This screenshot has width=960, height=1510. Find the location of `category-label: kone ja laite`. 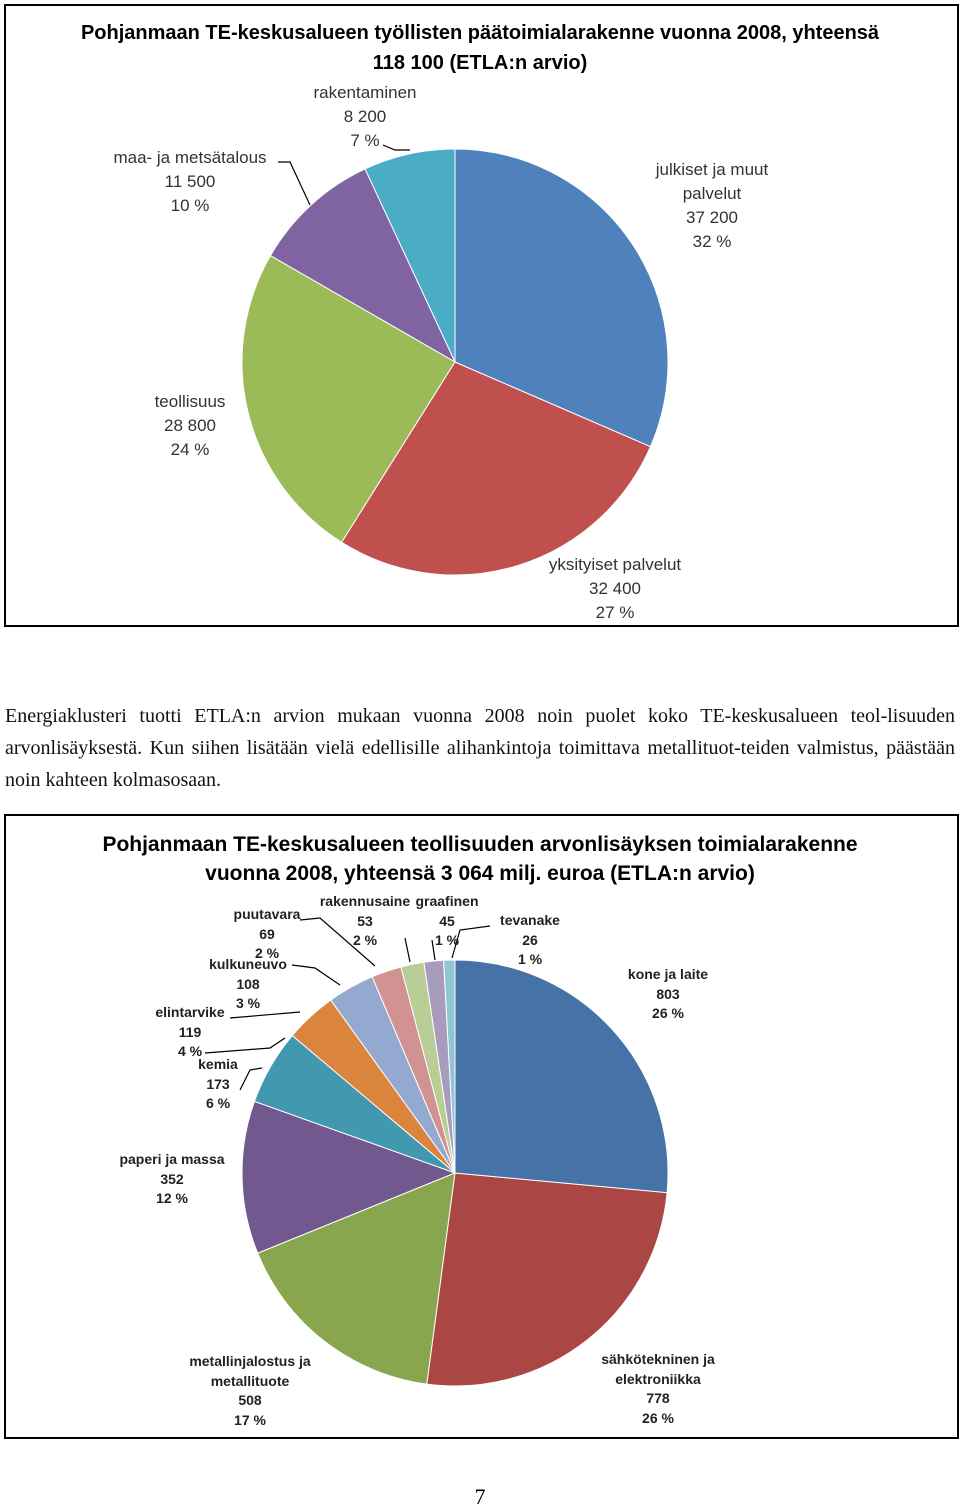

category-label: kone ja laite is located at coordinates (668, 974).